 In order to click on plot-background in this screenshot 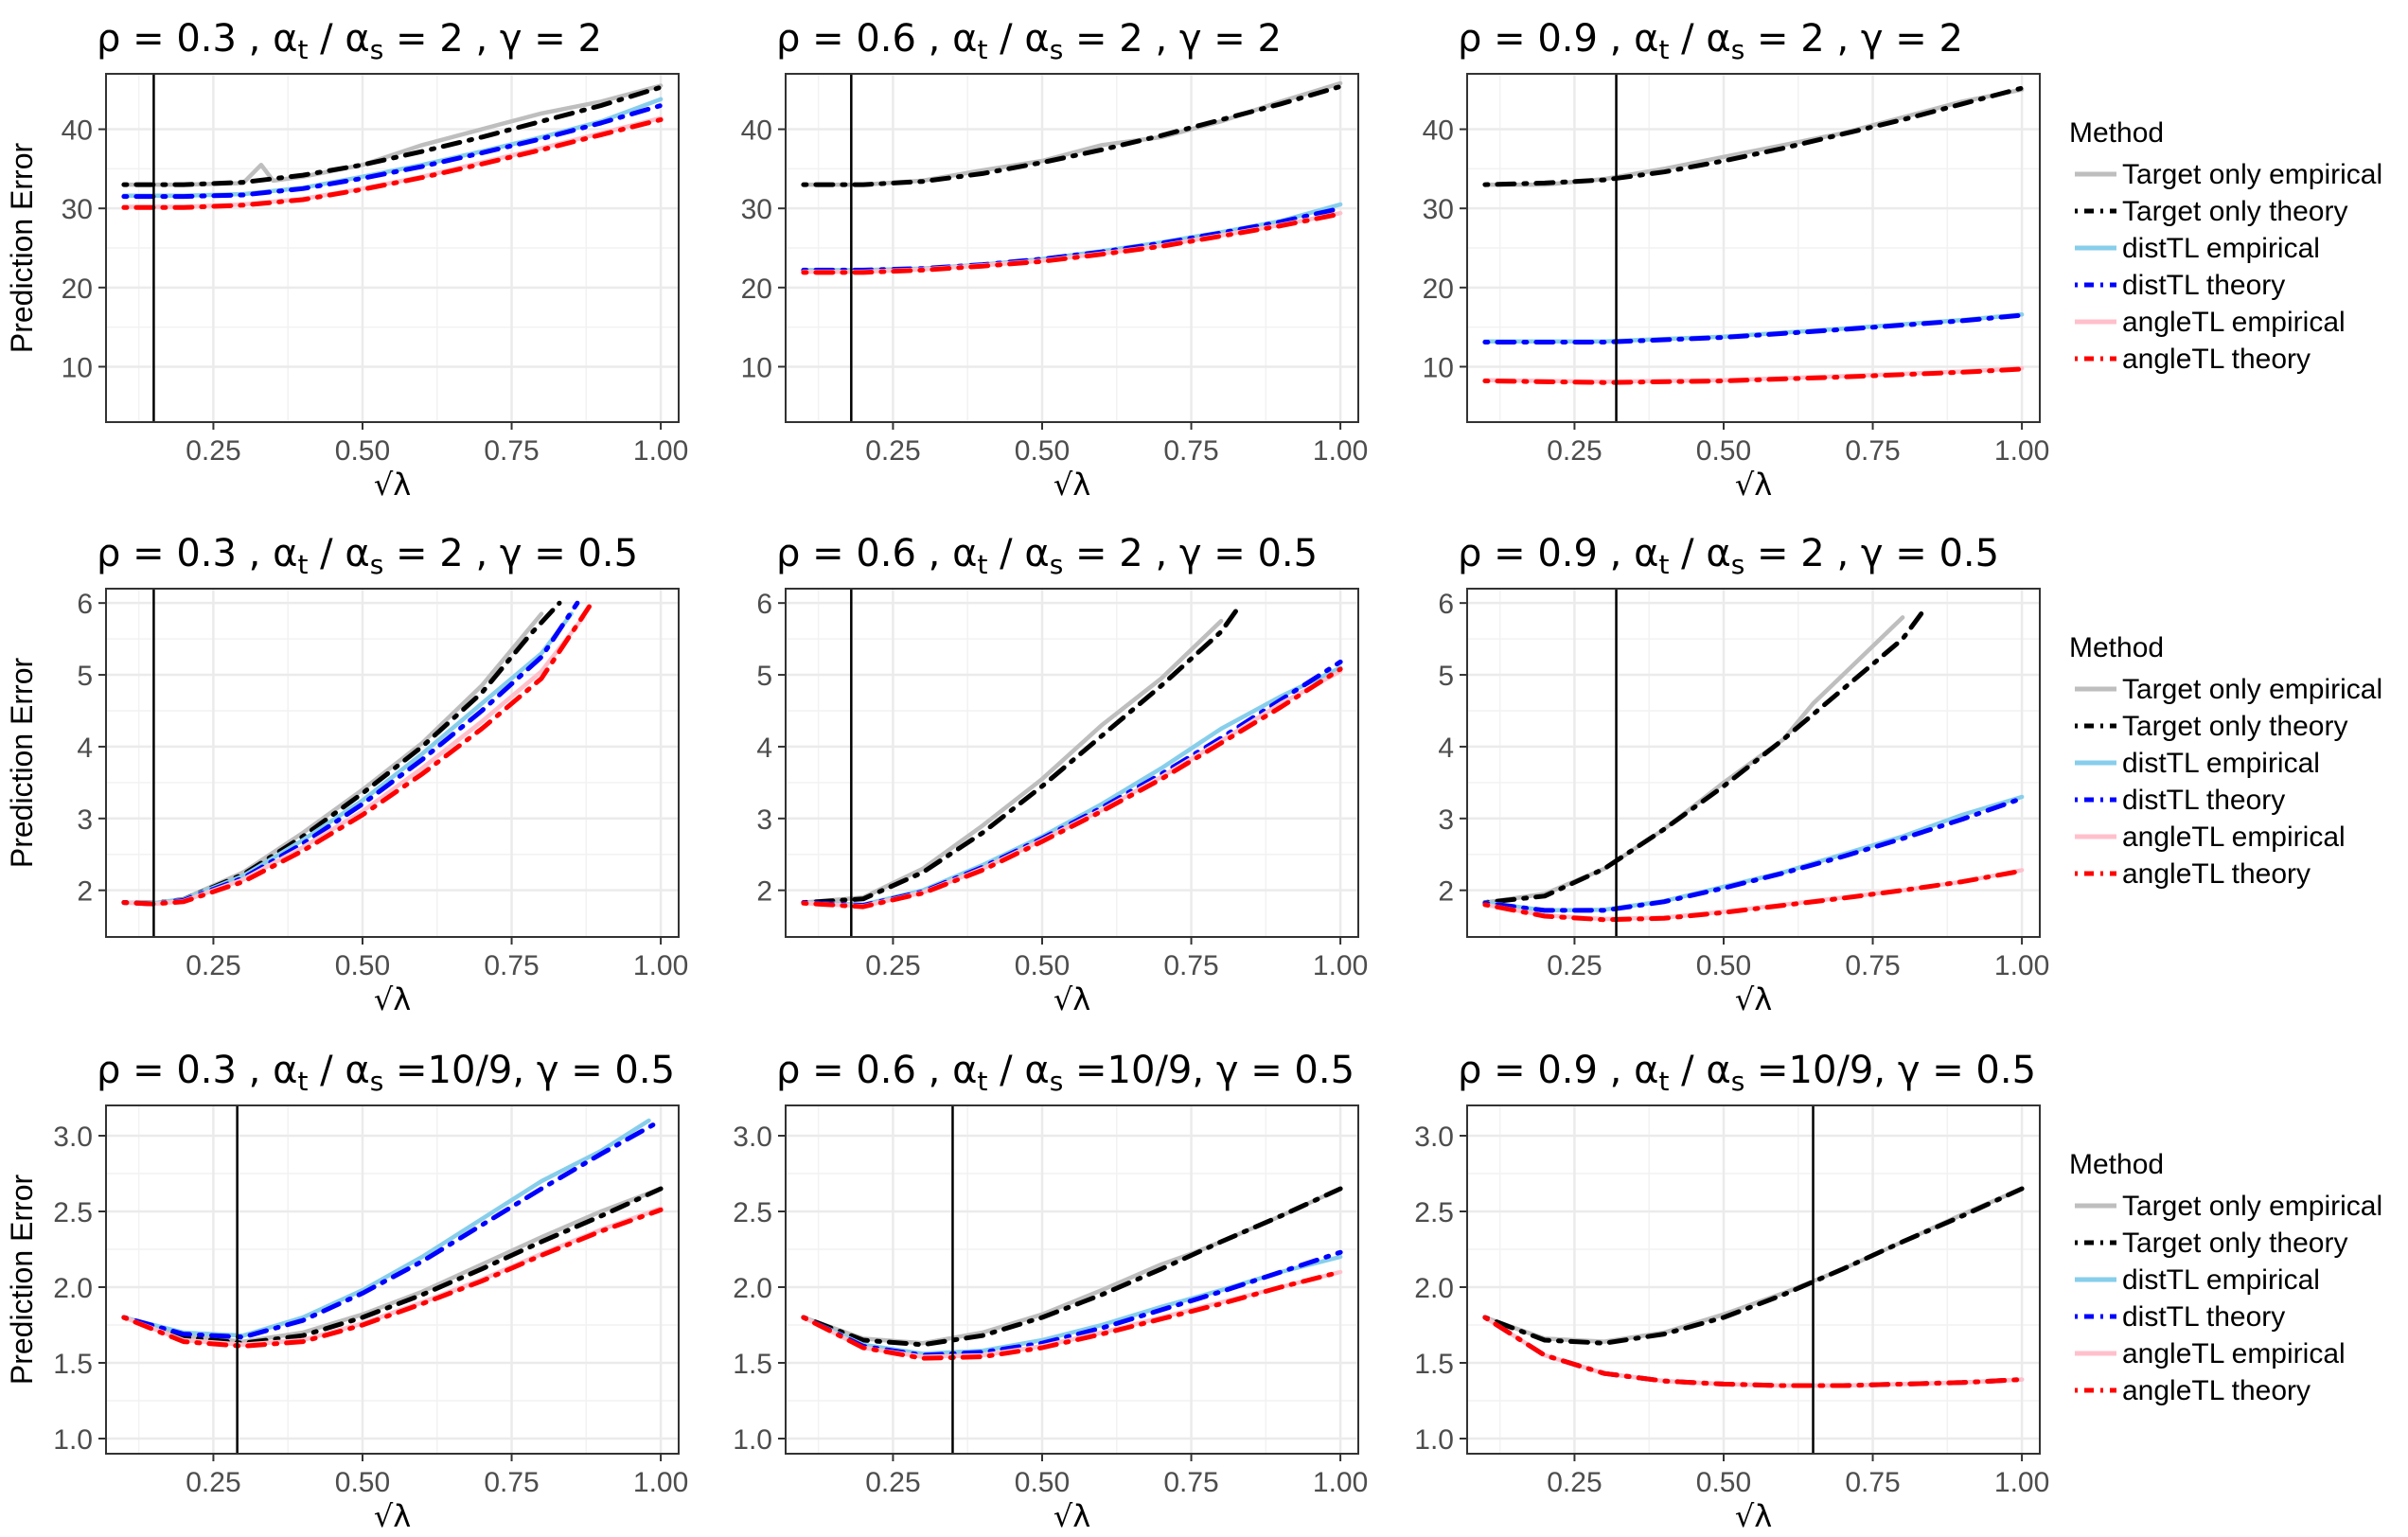, I will do `click(1072, 1279)`.